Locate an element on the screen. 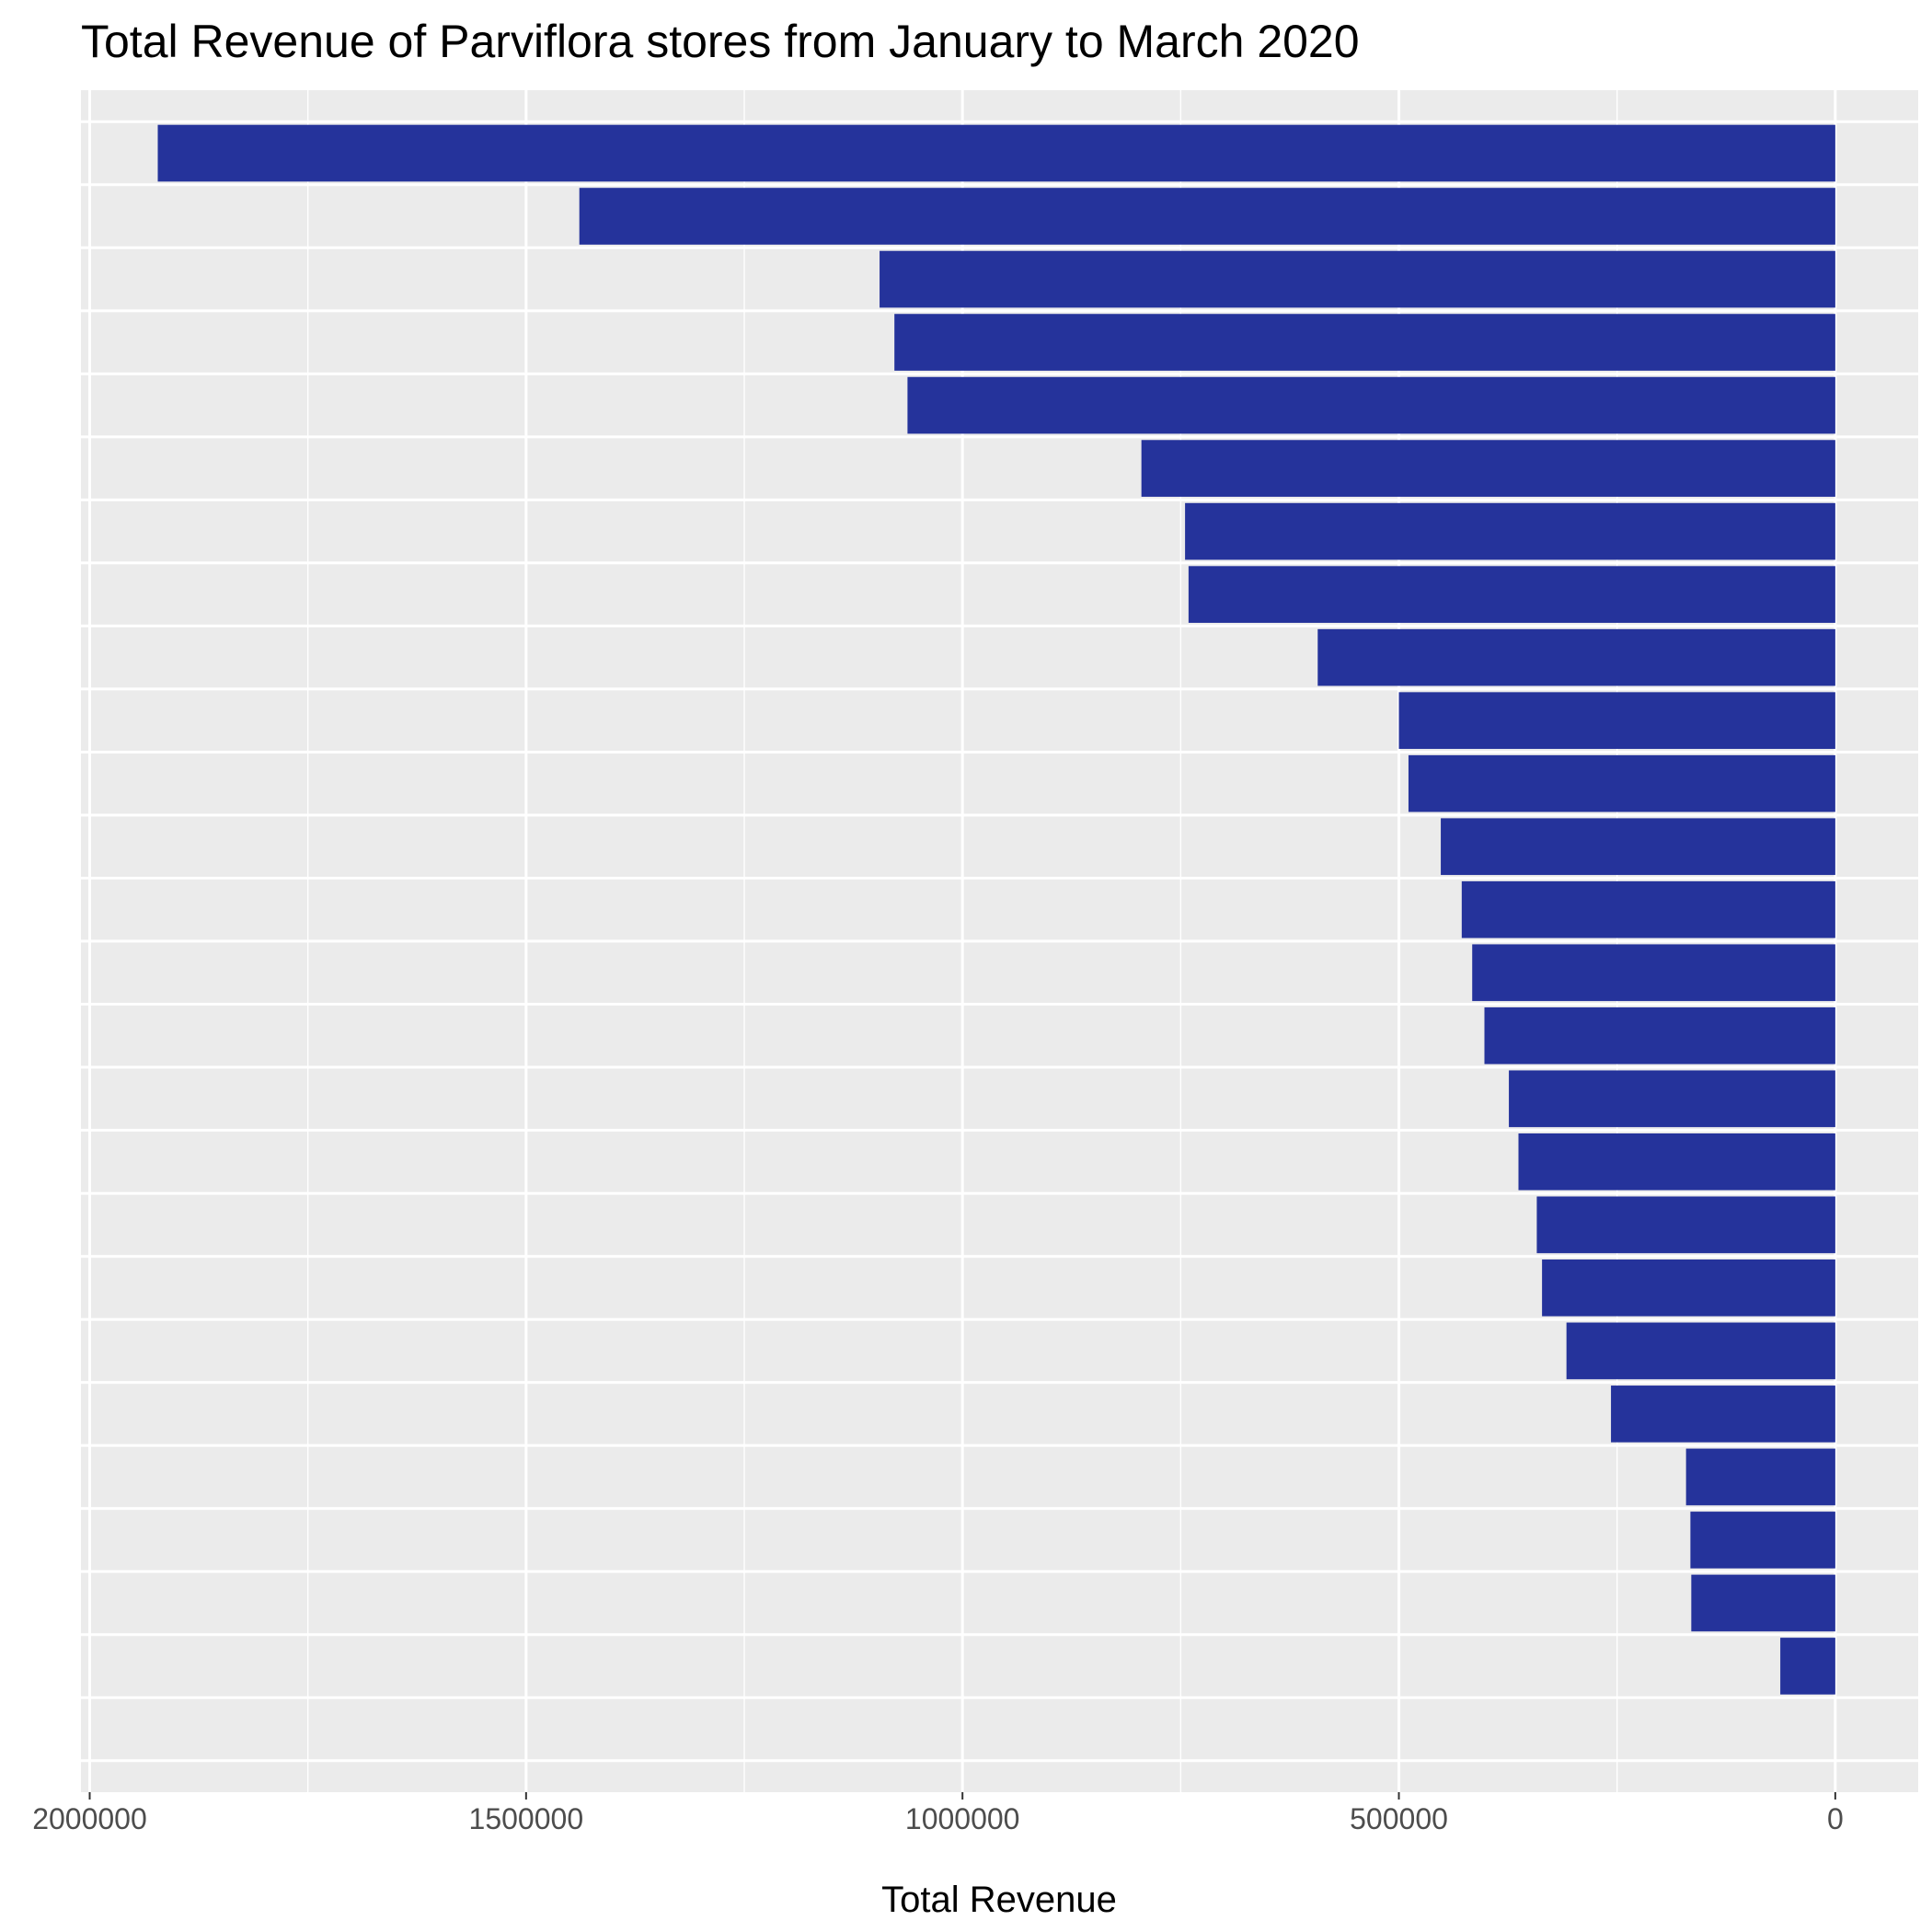 The height and width of the screenshot is (1932, 1932). x-axis-title: Total Revenue is located at coordinates (999, 1900).